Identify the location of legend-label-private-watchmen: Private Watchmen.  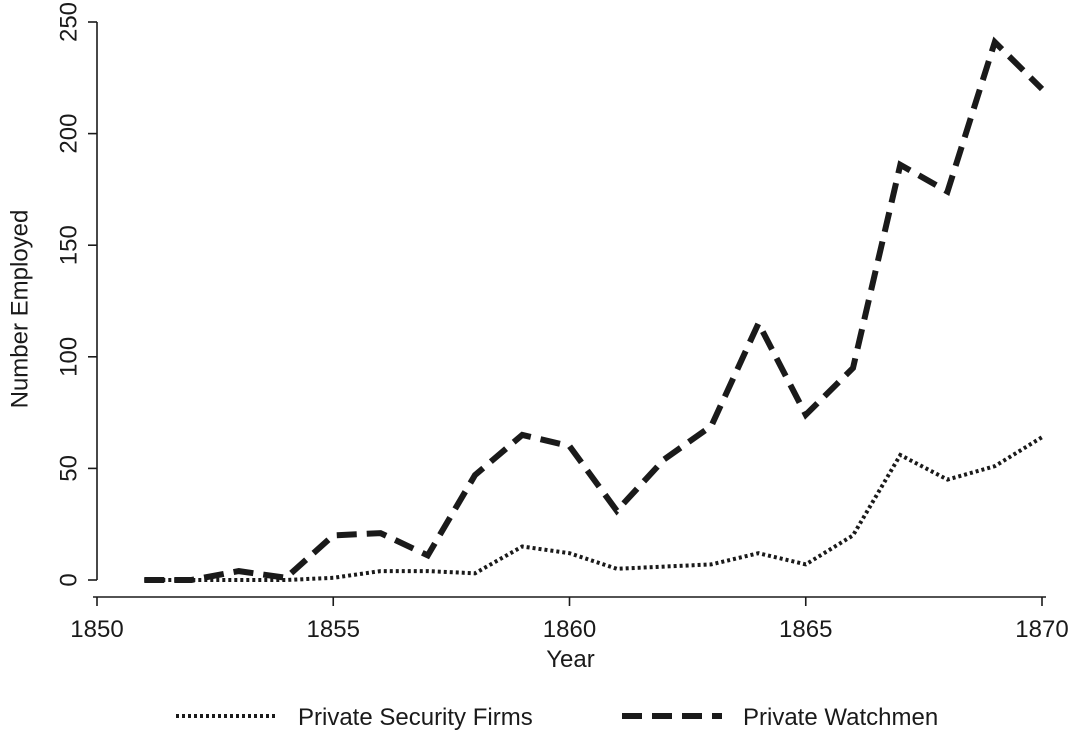
(840, 717).